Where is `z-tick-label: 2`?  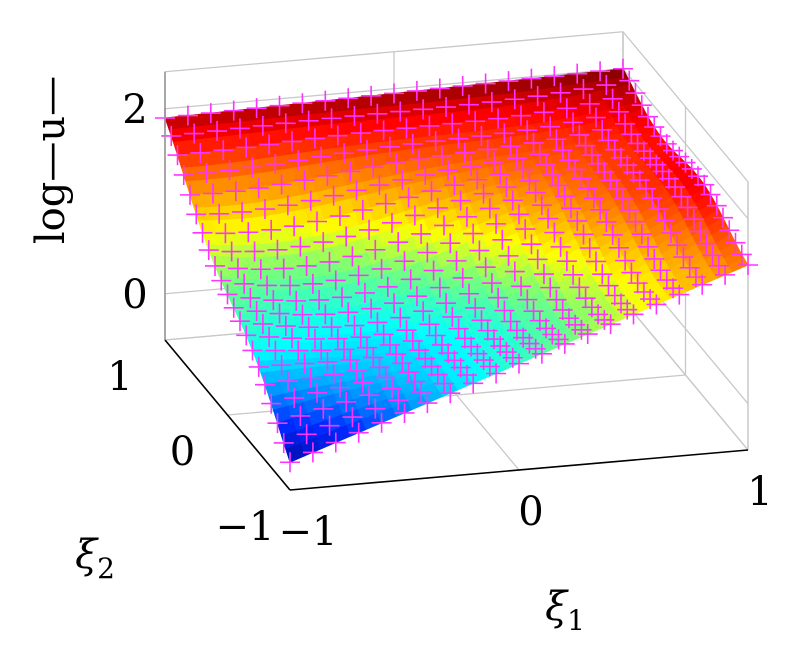 z-tick-label: 2 is located at coordinates (134, 110).